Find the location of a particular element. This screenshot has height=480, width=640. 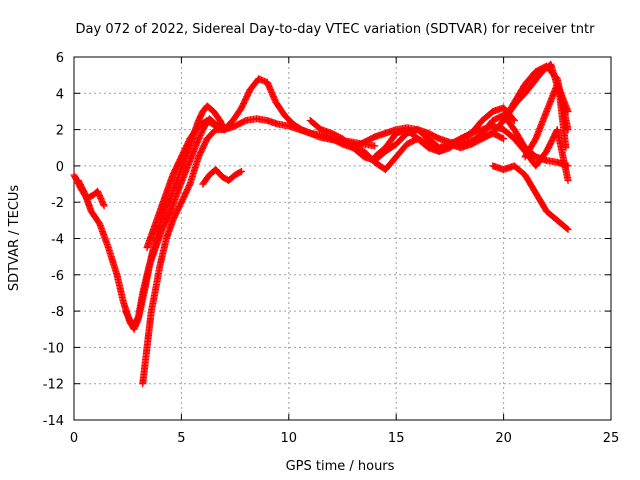

x-tick-label: 5 is located at coordinates (181, 438).